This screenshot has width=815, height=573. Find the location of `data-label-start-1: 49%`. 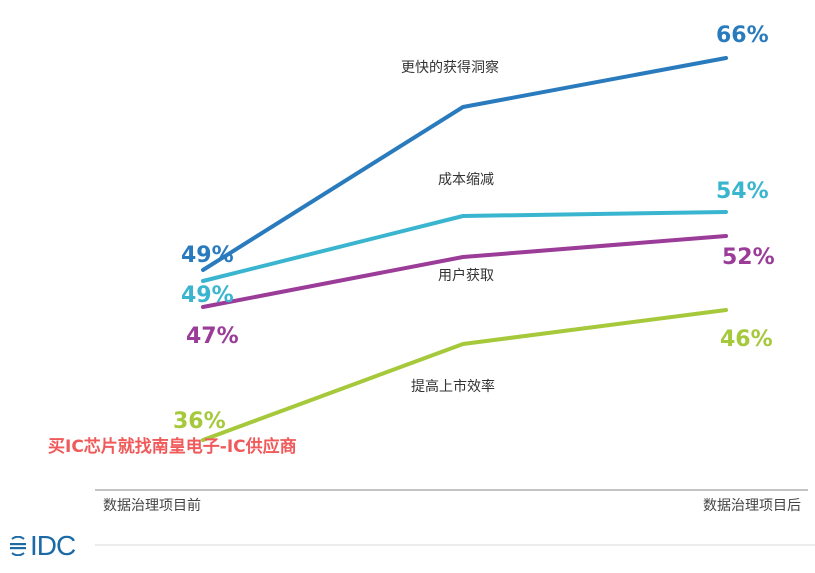

data-label-start-1: 49% is located at coordinates (207, 255).